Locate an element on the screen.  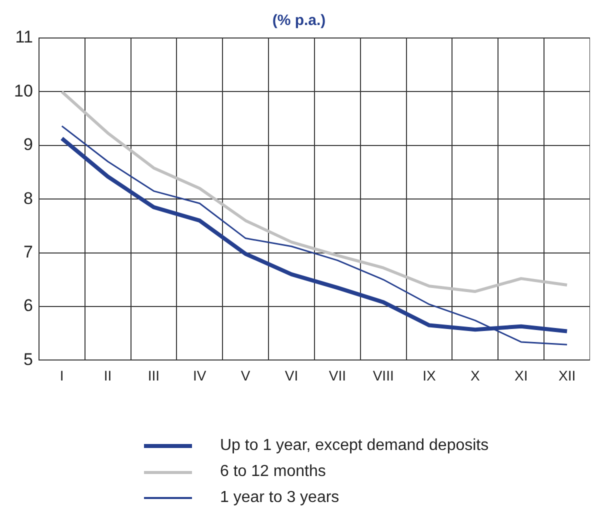
x-tick-label: V is located at coordinates (245, 375).